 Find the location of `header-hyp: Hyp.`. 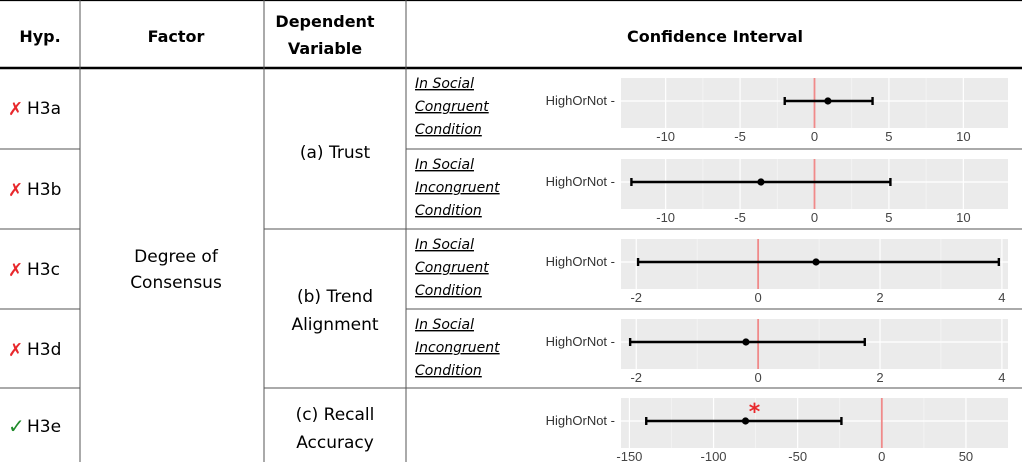

header-hyp: Hyp. is located at coordinates (39, 36).